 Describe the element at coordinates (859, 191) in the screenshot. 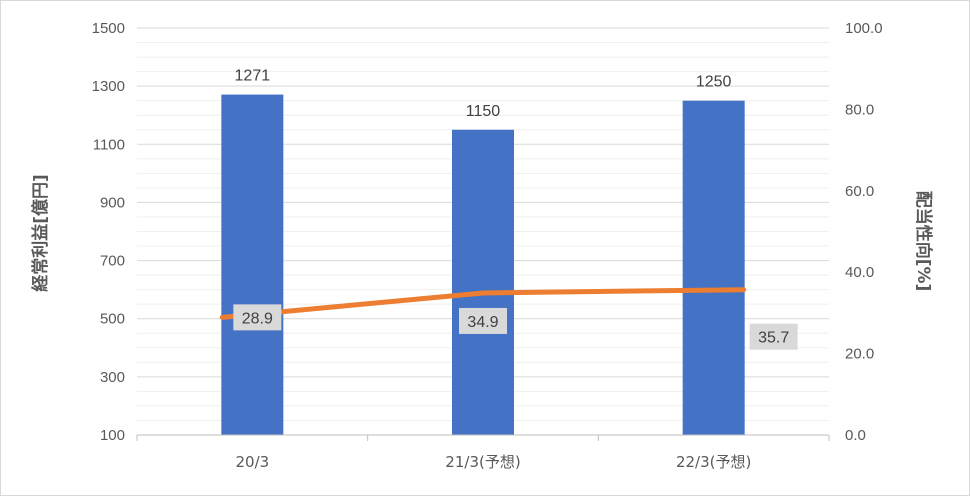

I see `right-tick-label: 60.0` at that location.